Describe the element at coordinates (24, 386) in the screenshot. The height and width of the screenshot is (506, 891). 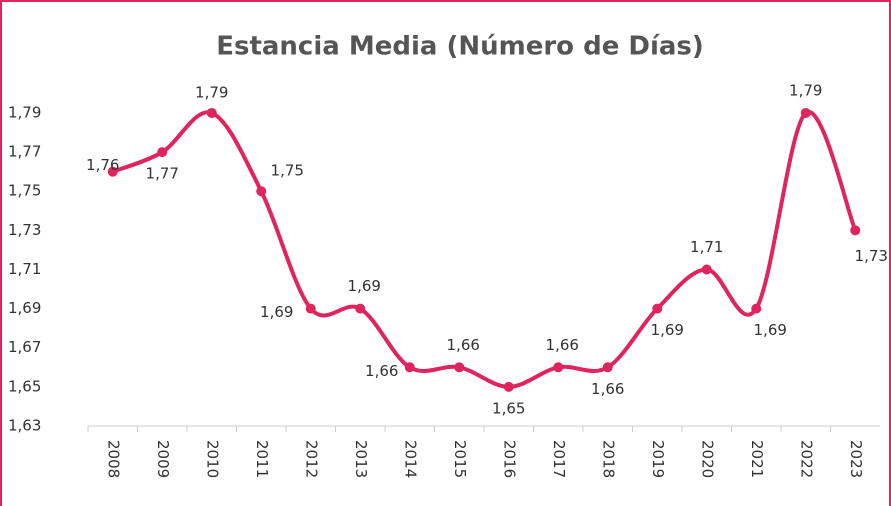
I see `y-tick-label: 1,65` at that location.